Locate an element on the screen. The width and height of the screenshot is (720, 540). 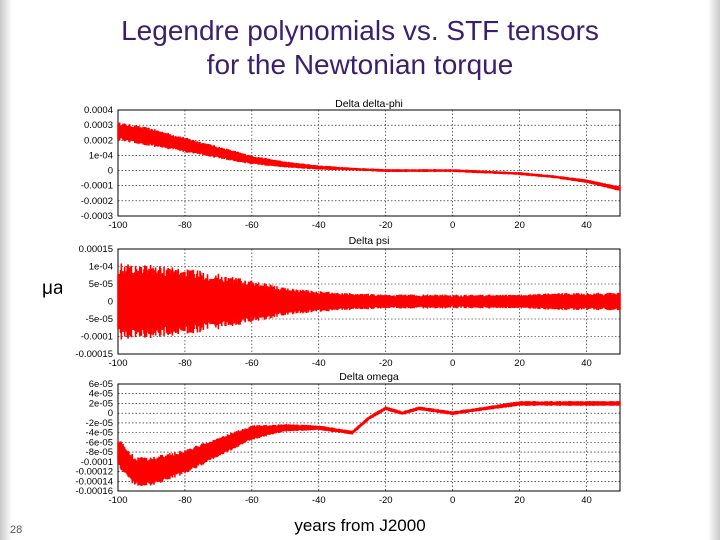
chart-1-ytick: -0.0003 is located at coordinates (97, 216).